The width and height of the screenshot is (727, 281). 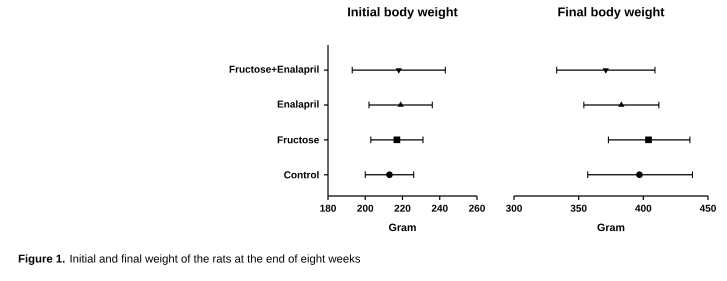 I want to click on x-tick-label: 200, so click(x=365, y=208).